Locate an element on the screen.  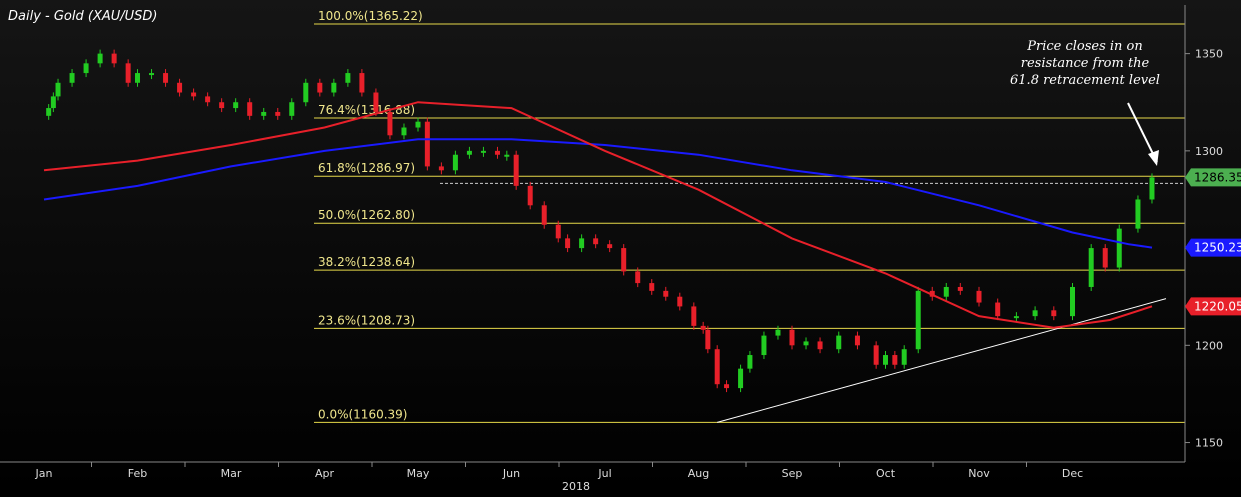
price-tag: 1286.35 is located at coordinates (1213, 177).